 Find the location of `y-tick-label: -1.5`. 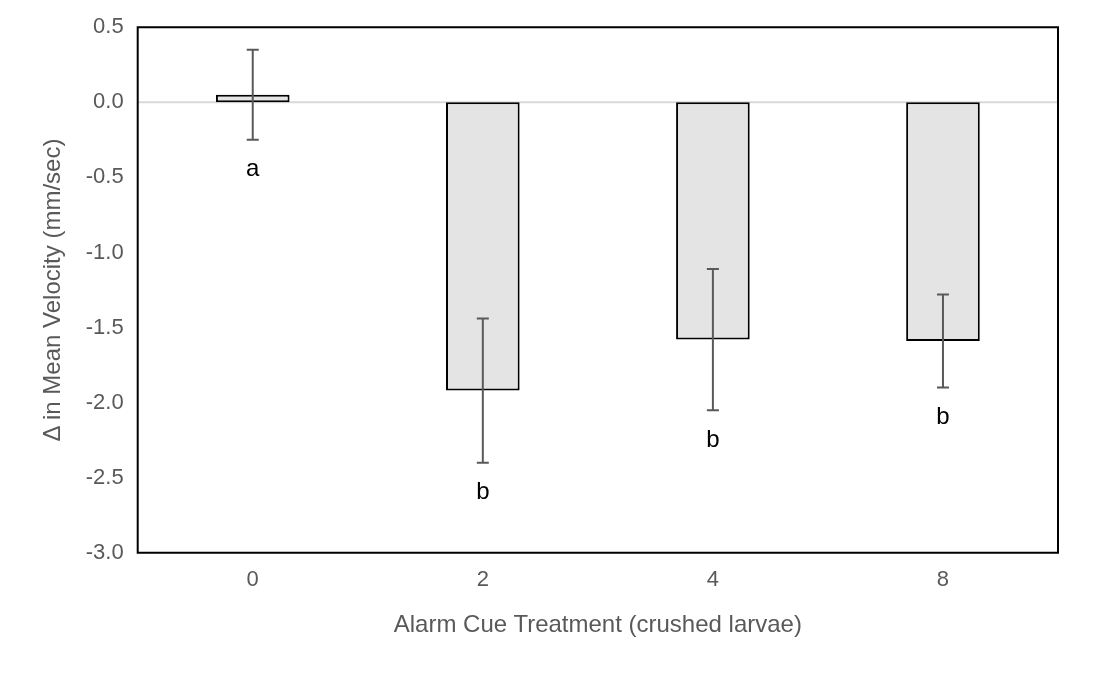

y-tick-label: -1.5 is located at coordinates (104, 326).